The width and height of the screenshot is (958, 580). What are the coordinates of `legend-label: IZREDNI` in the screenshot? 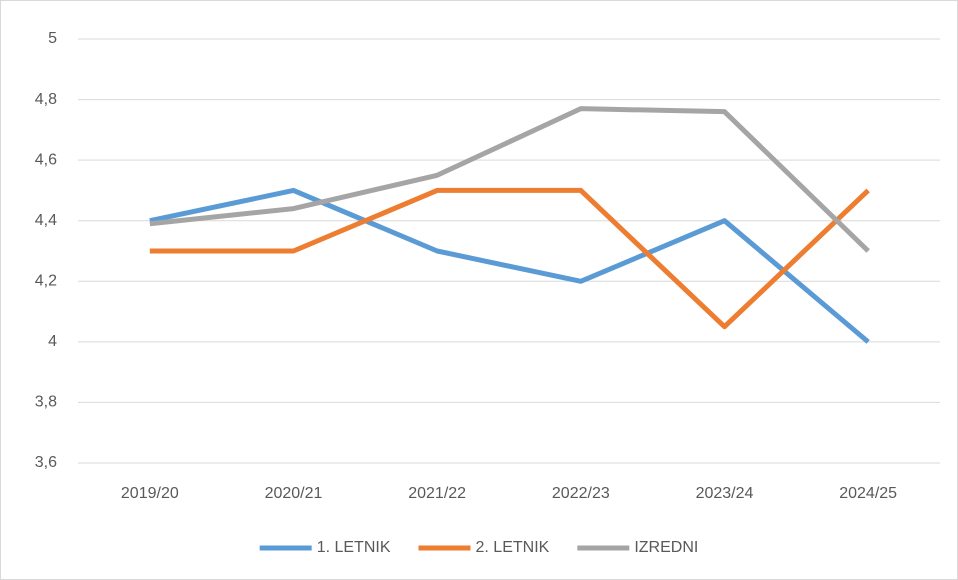 It's located at (666, 547).